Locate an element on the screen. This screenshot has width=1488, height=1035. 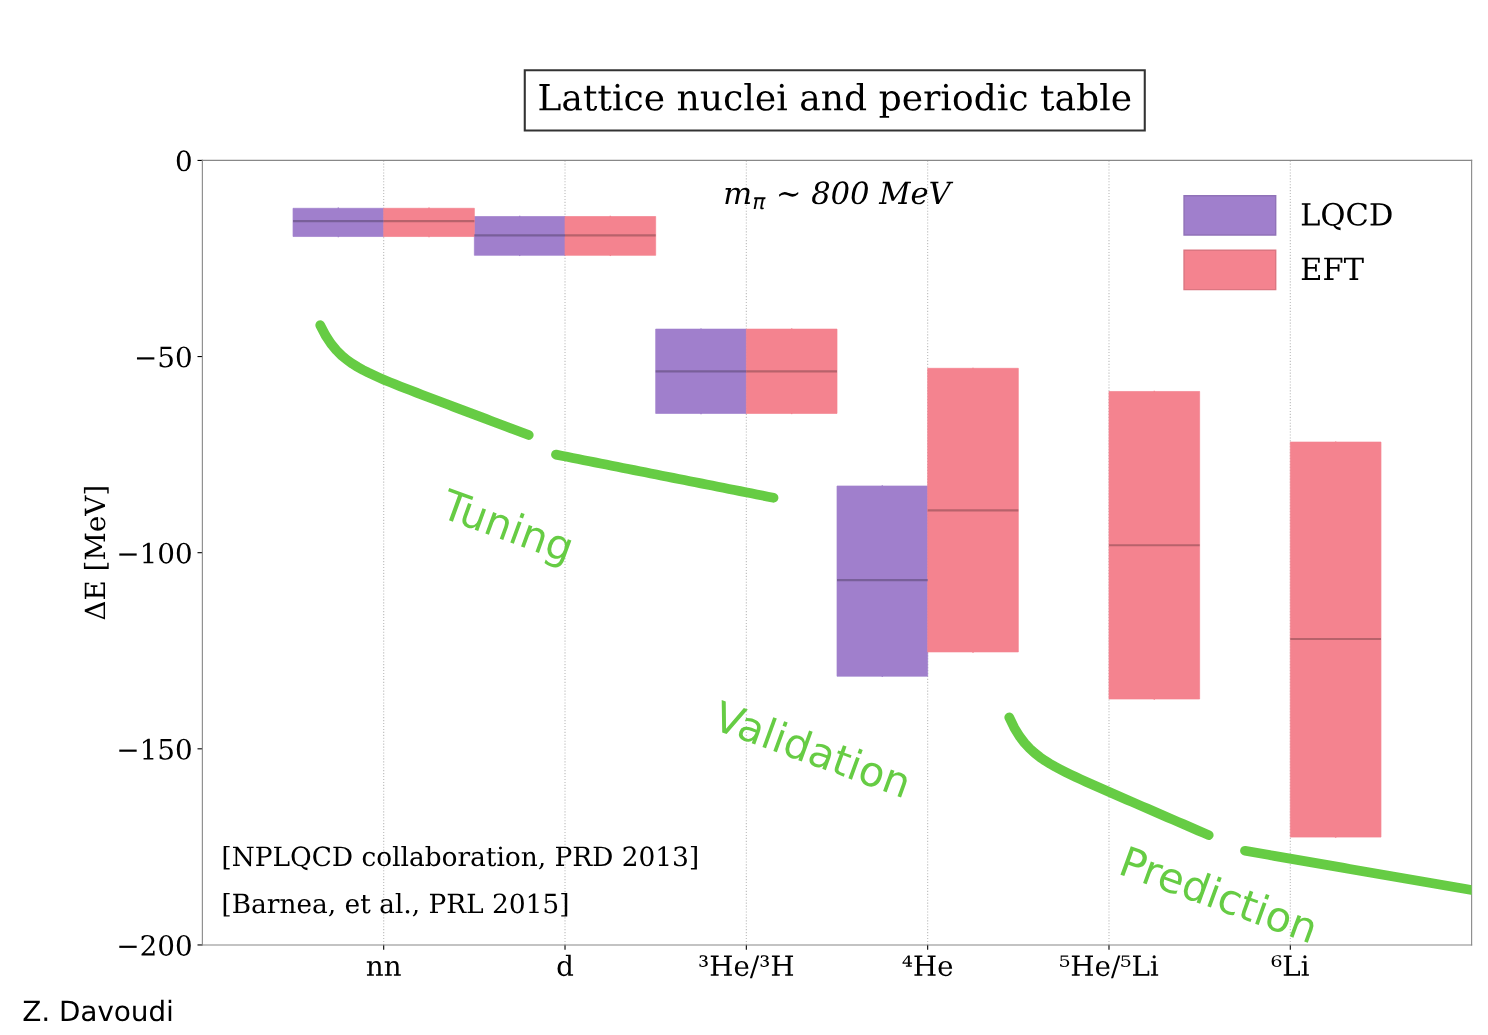
annotation: [Barnea, et al., PRL 2015] is located at coordinates (395, 904).